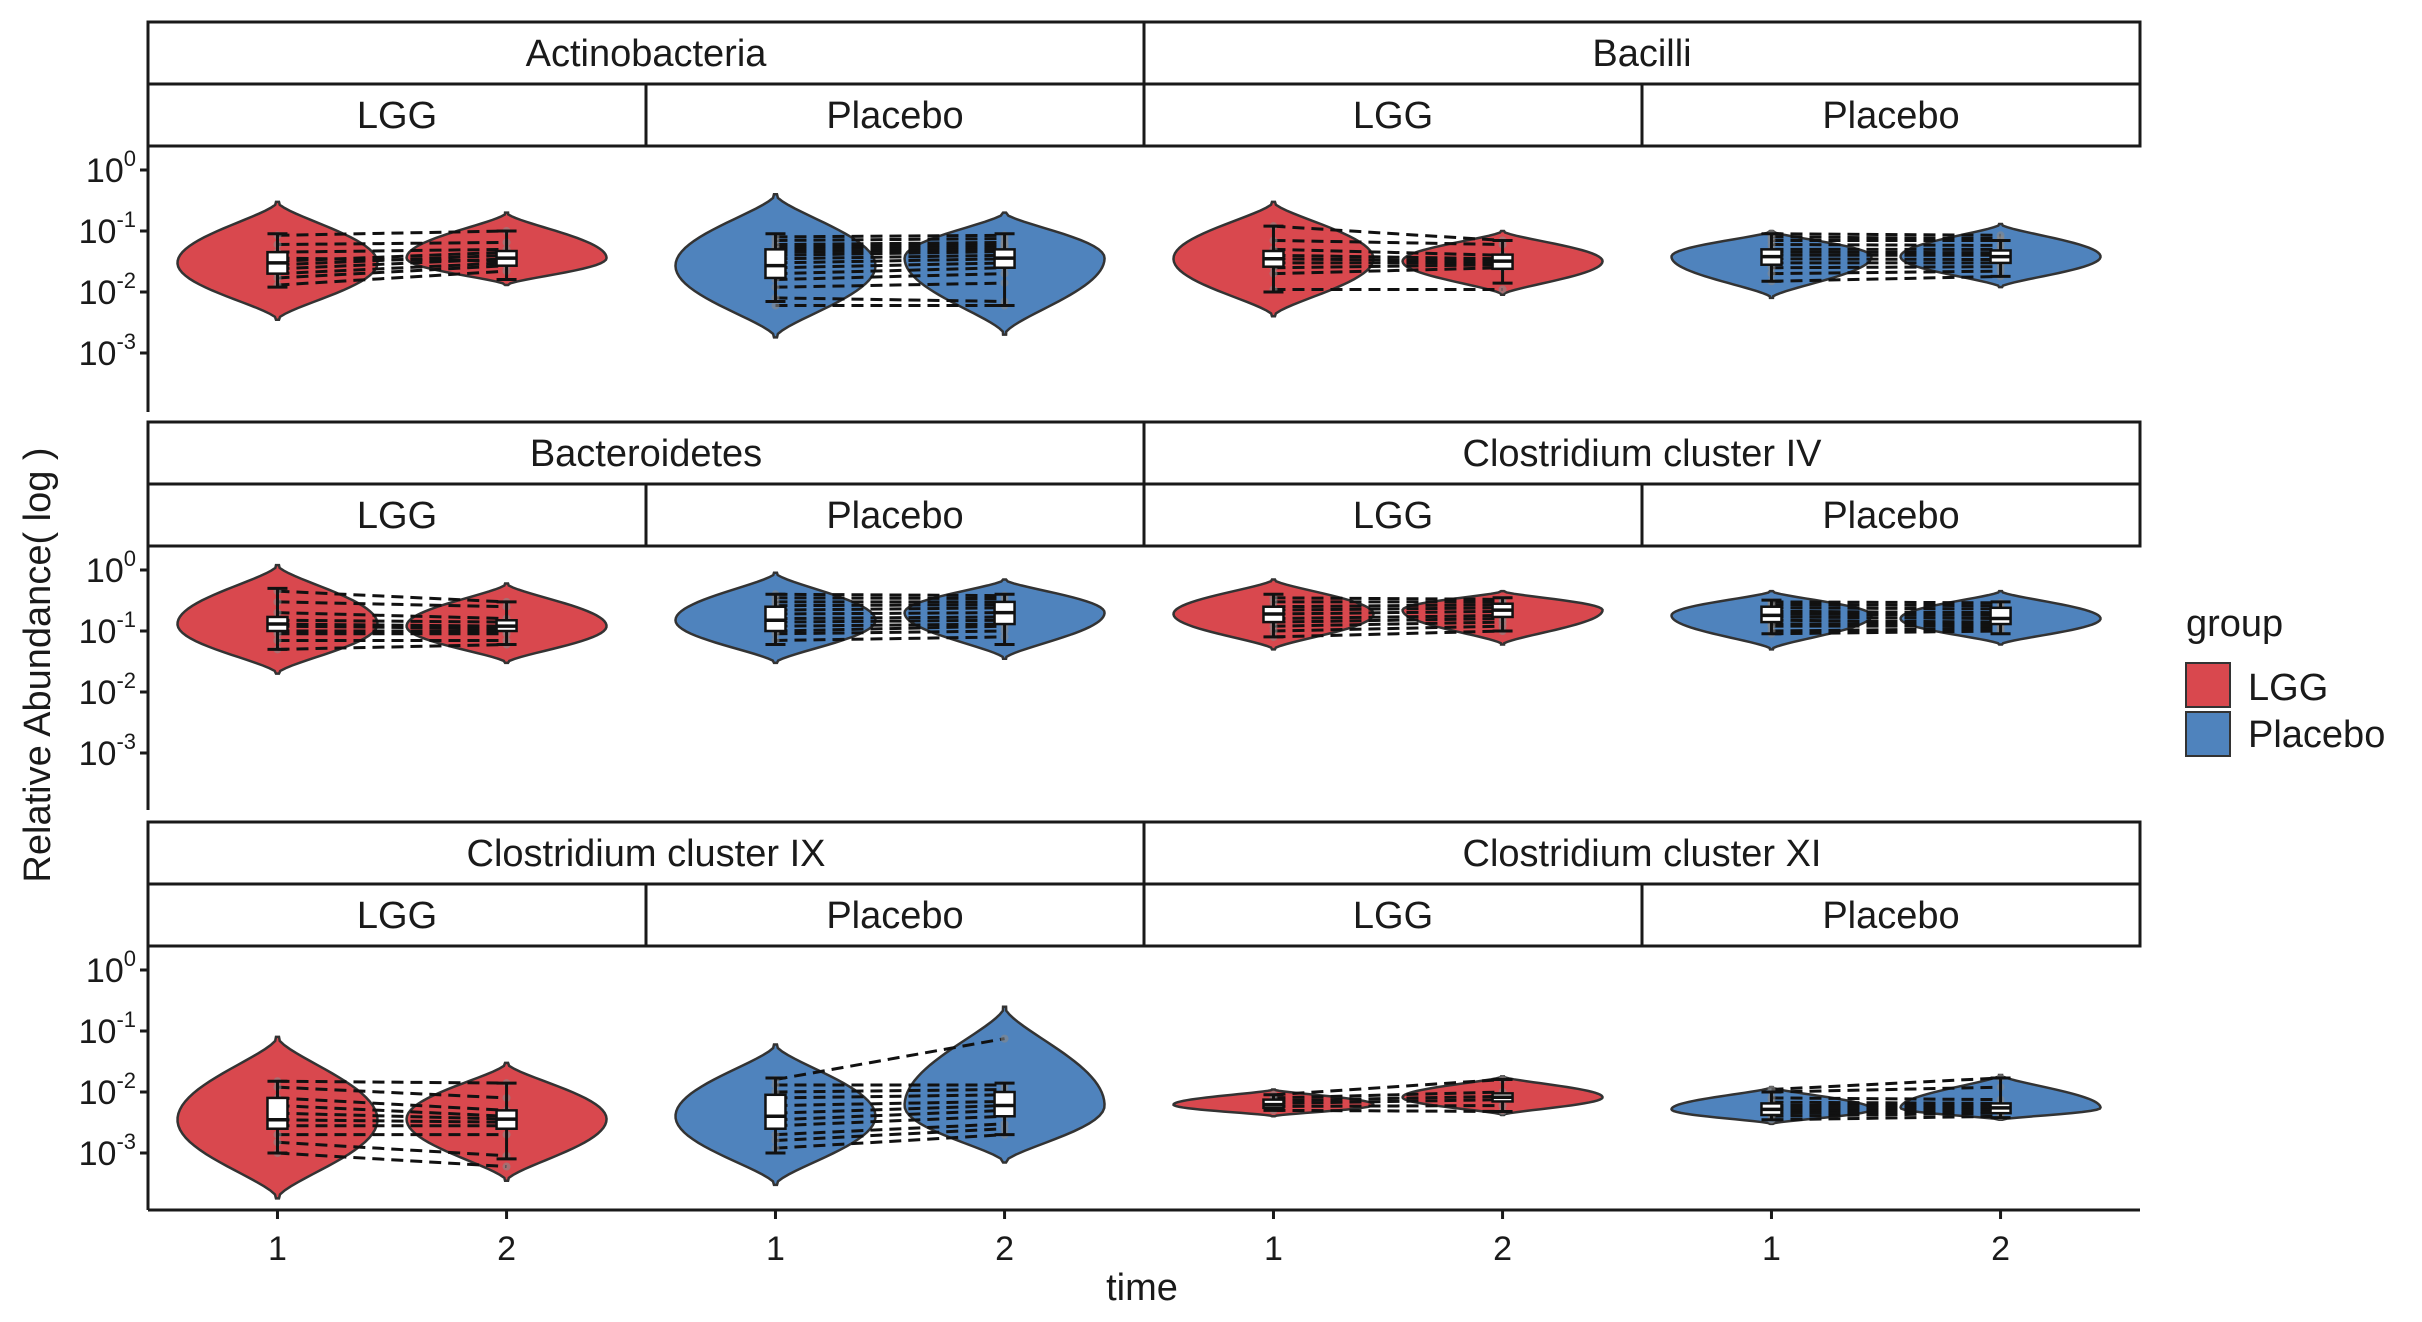 The width and height of the screenshot is (2422, 1322). Describe the element at coordinates (130, 558) in the screenshot. I see `y-tick-exponent: 0` at that location.